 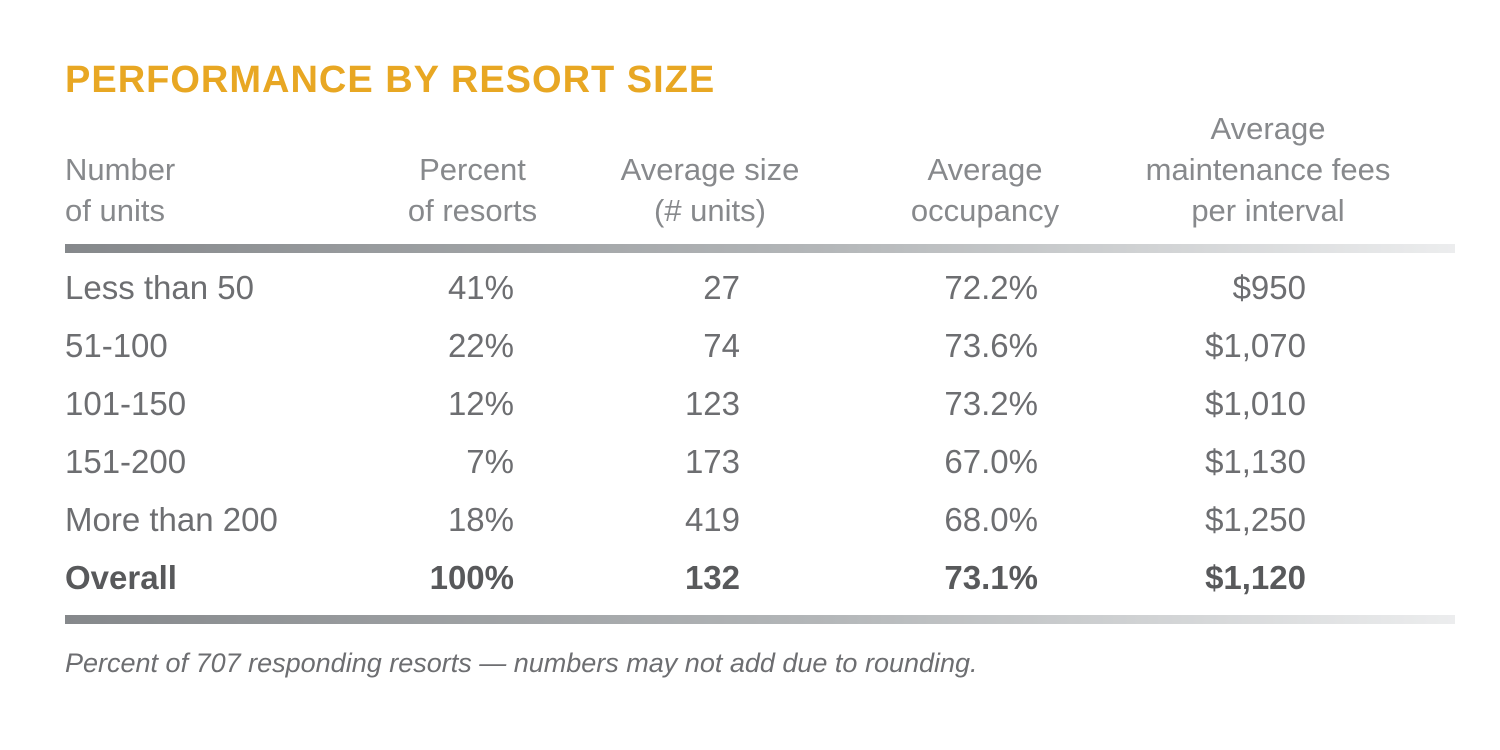 What do you see at coordinates (991, 577) in the screenshot?
I see `table-cell-occupancy: 73.1%` at bounding box center [991, 577].